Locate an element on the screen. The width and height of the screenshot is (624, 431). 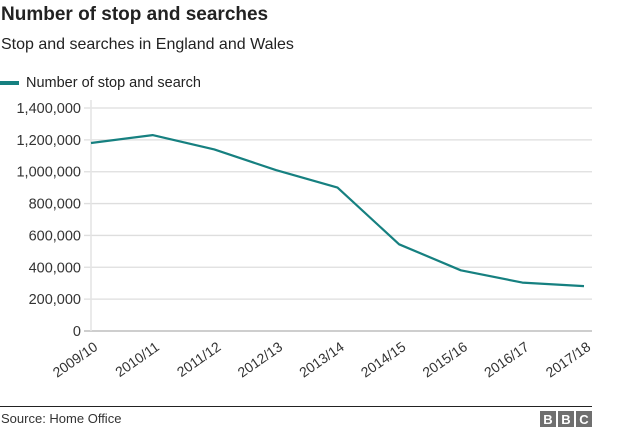
y-tick-label: 400,000 is located at coordinates (55, 268).